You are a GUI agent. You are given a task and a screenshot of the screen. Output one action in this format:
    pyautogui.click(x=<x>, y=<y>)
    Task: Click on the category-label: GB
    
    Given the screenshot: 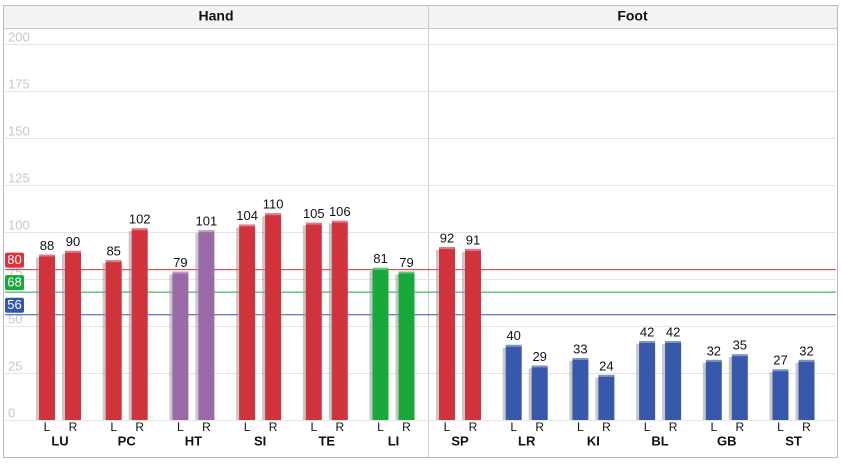 What is the action you would take?
    pyautogui.click(x=727, y=440)
    